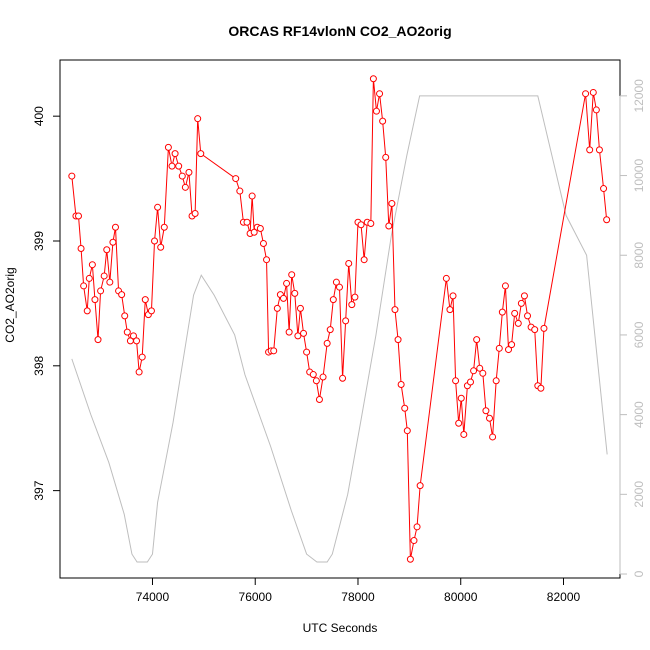 The image size is (650, 650). Describe the element at coordinates (639, 96) in the screenshot. I see `y2-tick-label: 12000` at that location.